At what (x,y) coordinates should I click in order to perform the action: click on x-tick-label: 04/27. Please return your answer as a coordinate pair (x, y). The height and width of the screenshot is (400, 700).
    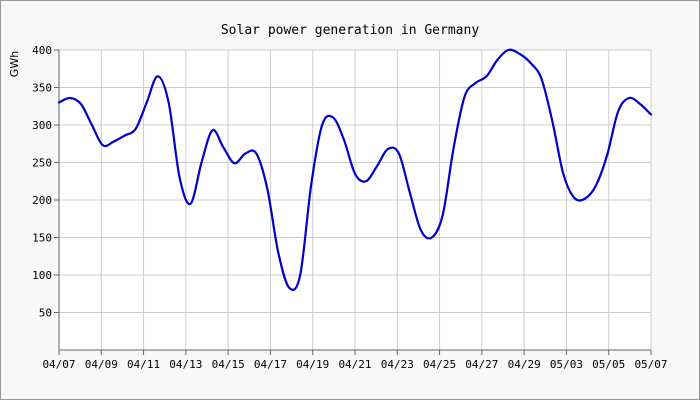
    Looking at the image, I should click on (481, 364).